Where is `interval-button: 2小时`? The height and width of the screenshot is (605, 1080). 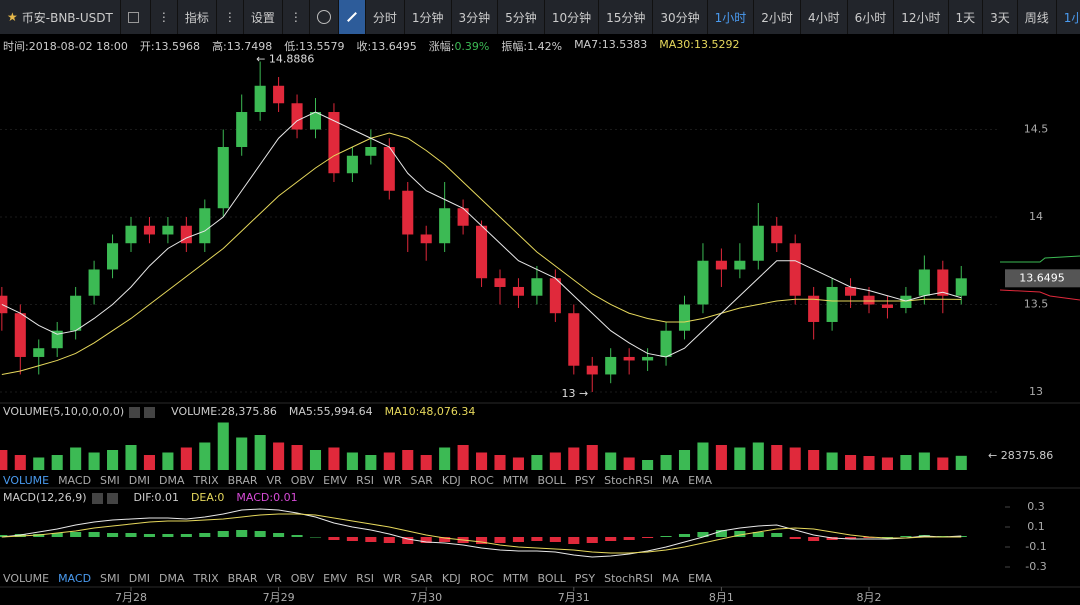
interval-button: 2小时 is located at coordinates (777, 17).